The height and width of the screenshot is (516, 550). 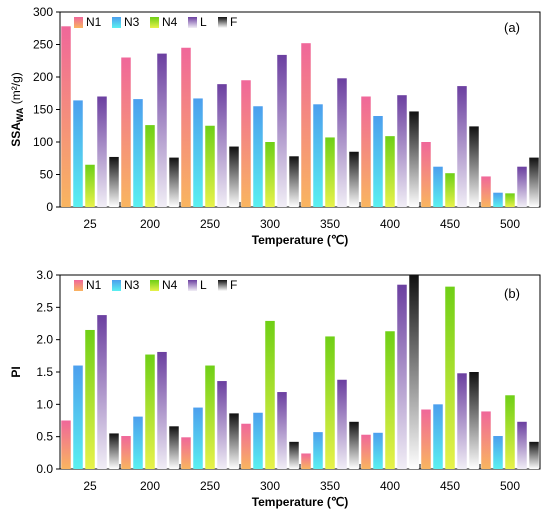 I want to click on panel-label: (b), so click(x=512, y=293).